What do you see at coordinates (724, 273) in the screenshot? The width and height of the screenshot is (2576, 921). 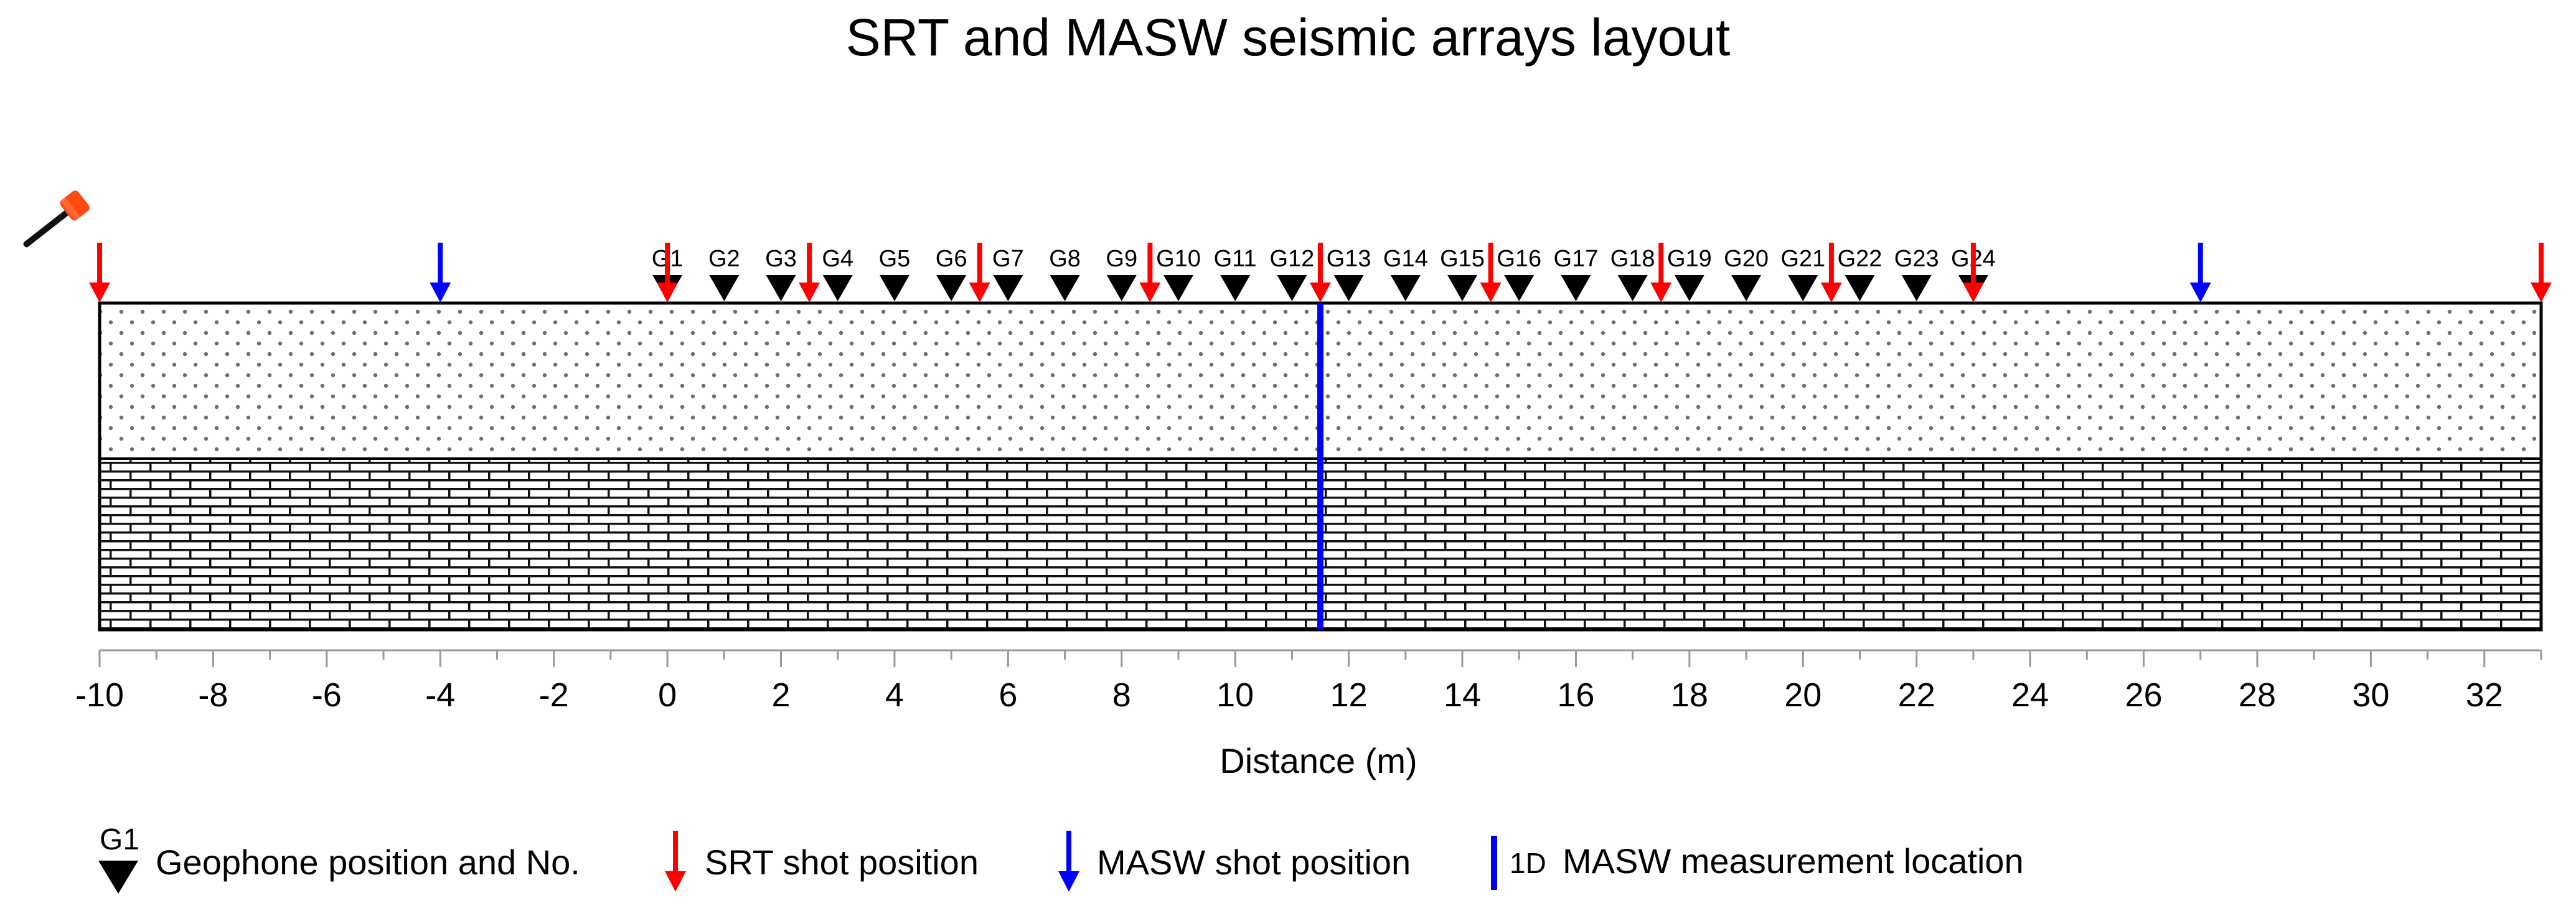 I see `geophone: G2` at bounding box center [724, 273].